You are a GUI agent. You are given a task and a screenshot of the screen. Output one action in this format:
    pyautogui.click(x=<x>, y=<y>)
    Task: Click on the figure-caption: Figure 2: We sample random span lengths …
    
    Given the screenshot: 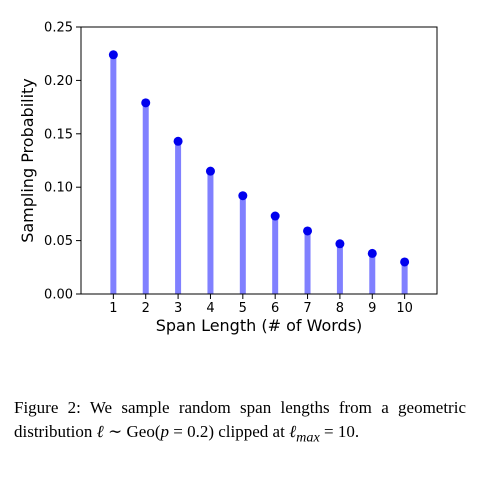 What is the action you would take?
    pyautogui.click(x=240, y=422)
    